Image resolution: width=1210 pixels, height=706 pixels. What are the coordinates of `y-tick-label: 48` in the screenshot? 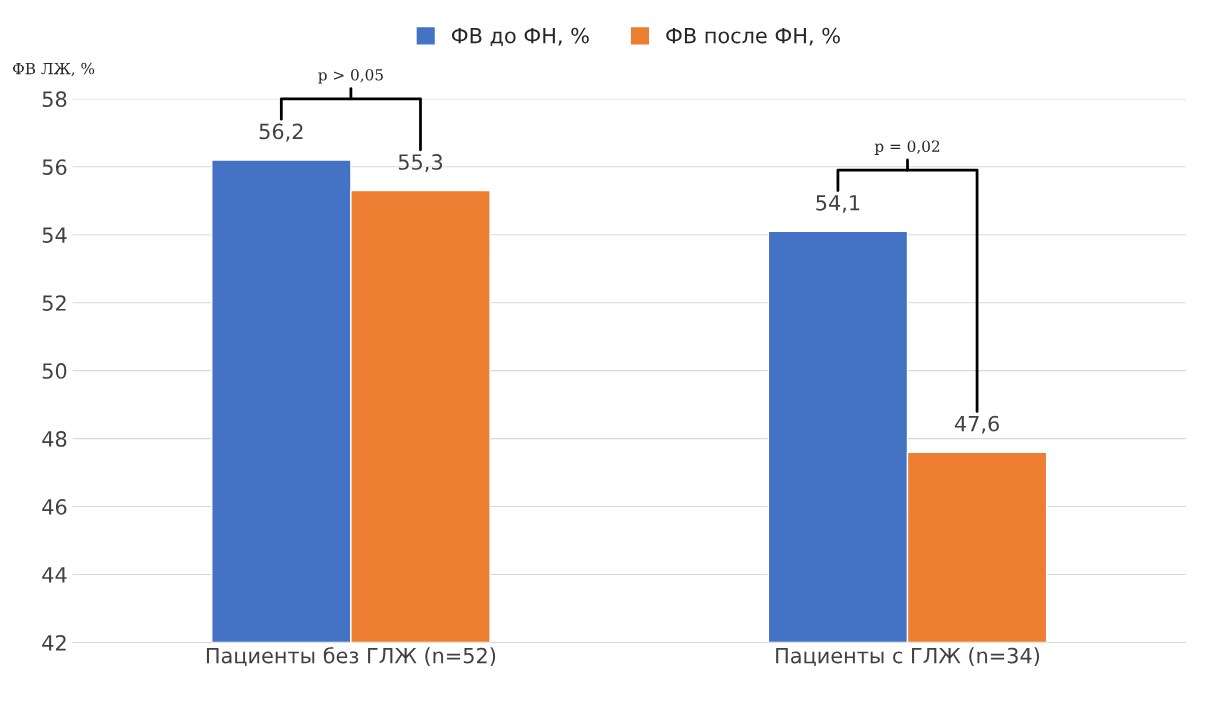 It's located at (54, 439).